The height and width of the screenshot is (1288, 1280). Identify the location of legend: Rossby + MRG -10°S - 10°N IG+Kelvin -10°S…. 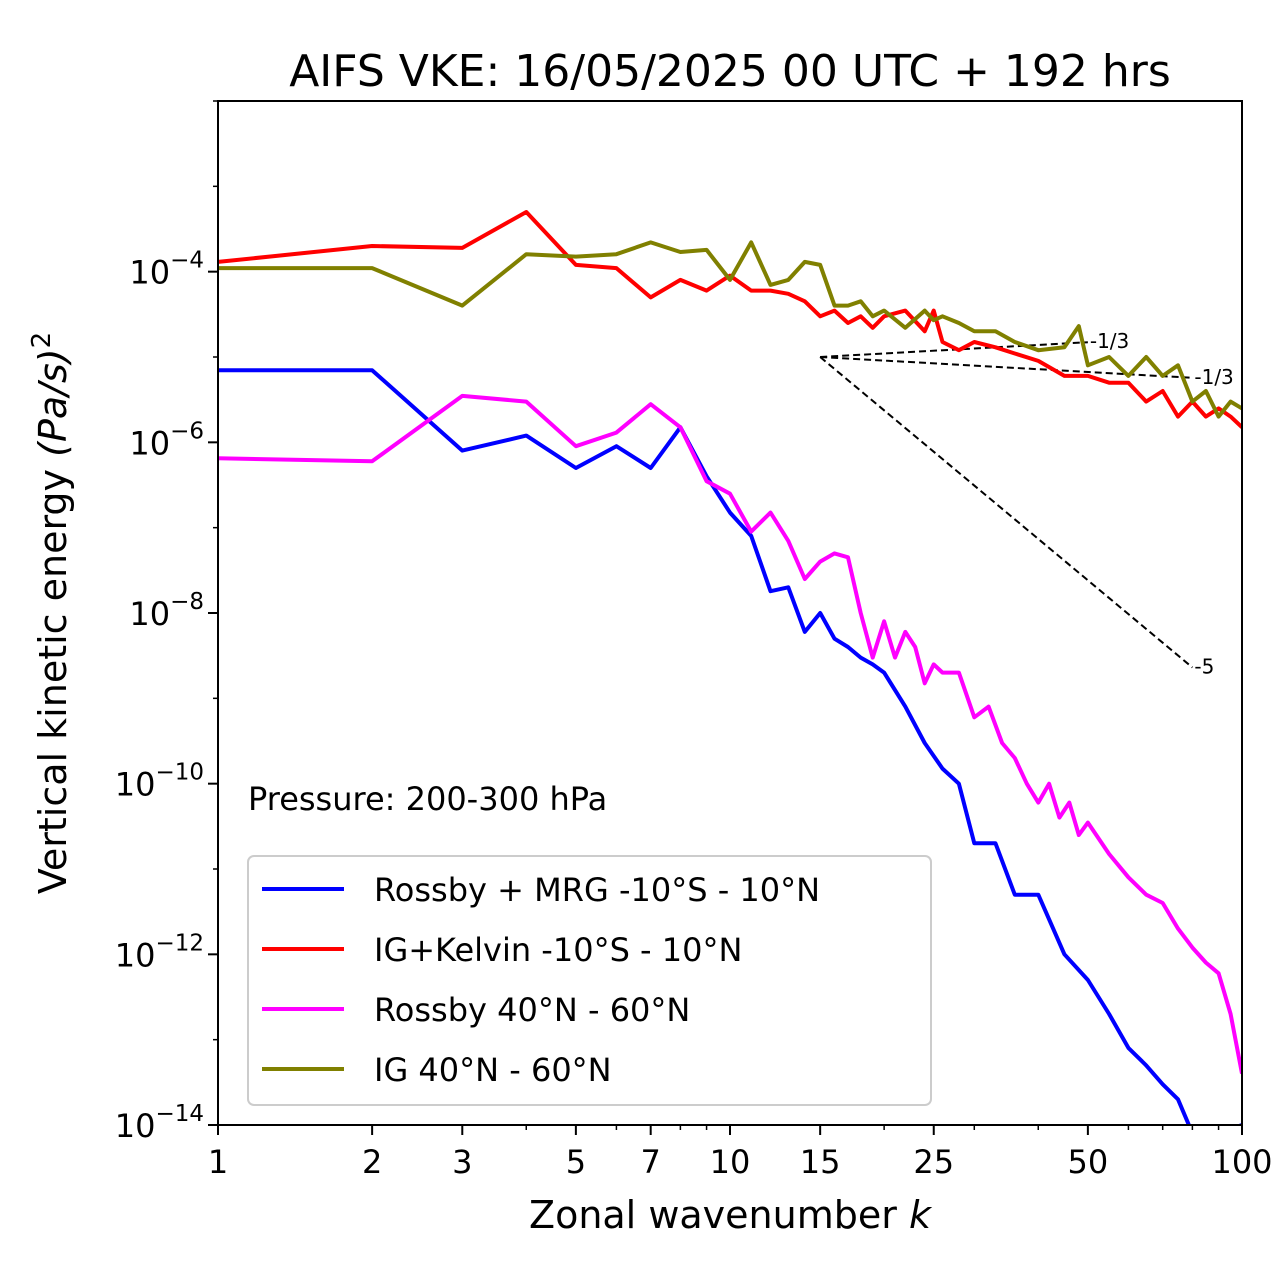
(589, 980).